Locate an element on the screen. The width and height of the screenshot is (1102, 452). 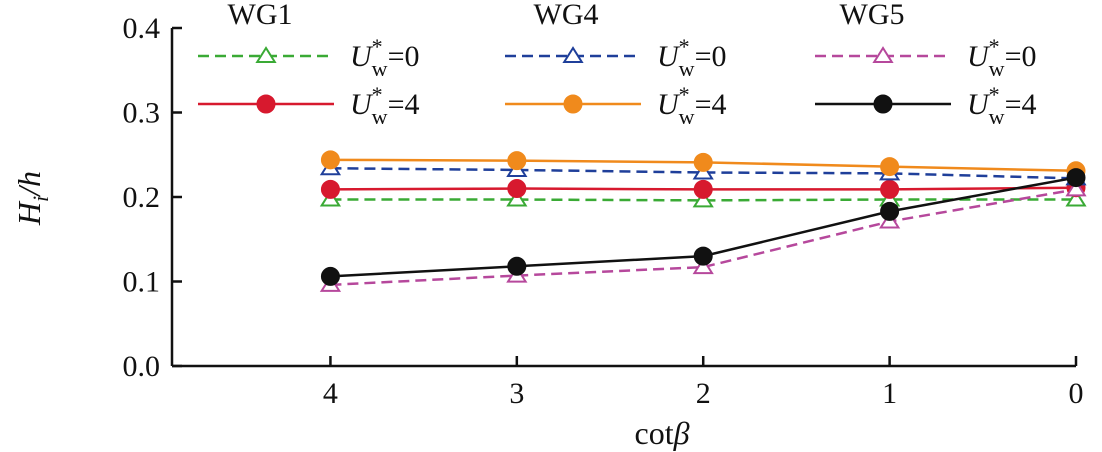
y-axis-ticks: 0.0 0.1 0.2 0.3 0.4 is located at coordinates (152, 197).